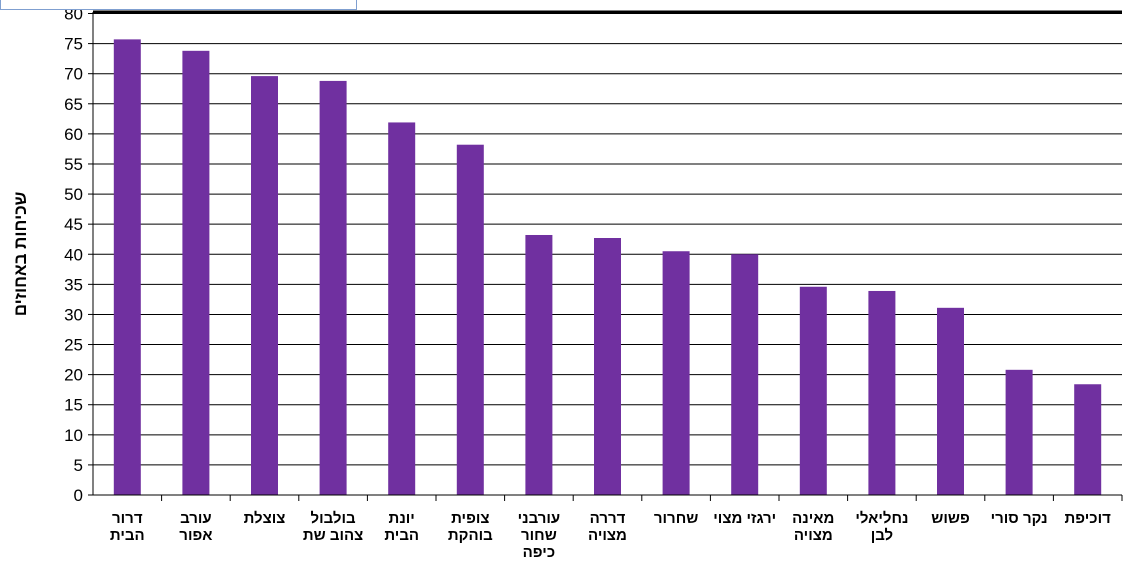 The height and width of the screenshot is (568, 1124). I want to click on x-tick-label: מאינה מצויה, so click(813, 527).